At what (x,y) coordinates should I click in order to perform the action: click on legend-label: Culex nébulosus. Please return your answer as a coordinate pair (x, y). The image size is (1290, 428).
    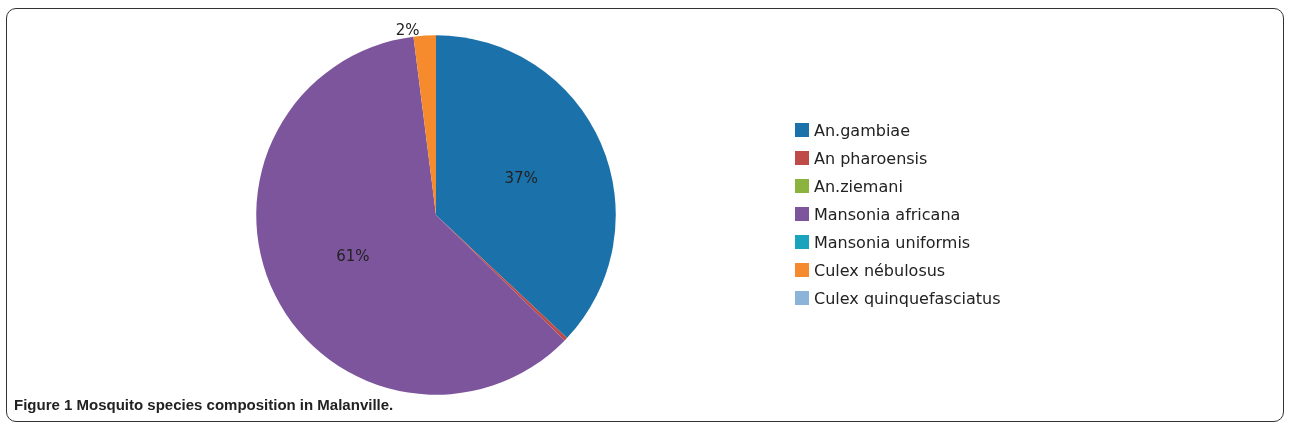
    Looking at the image, I should click on (880, 270).